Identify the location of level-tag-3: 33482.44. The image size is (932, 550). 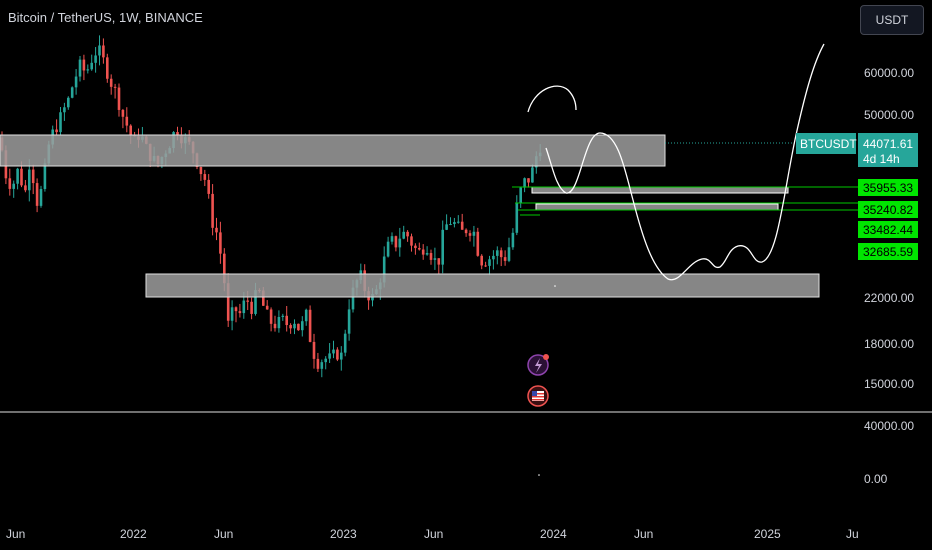
(888, 229).